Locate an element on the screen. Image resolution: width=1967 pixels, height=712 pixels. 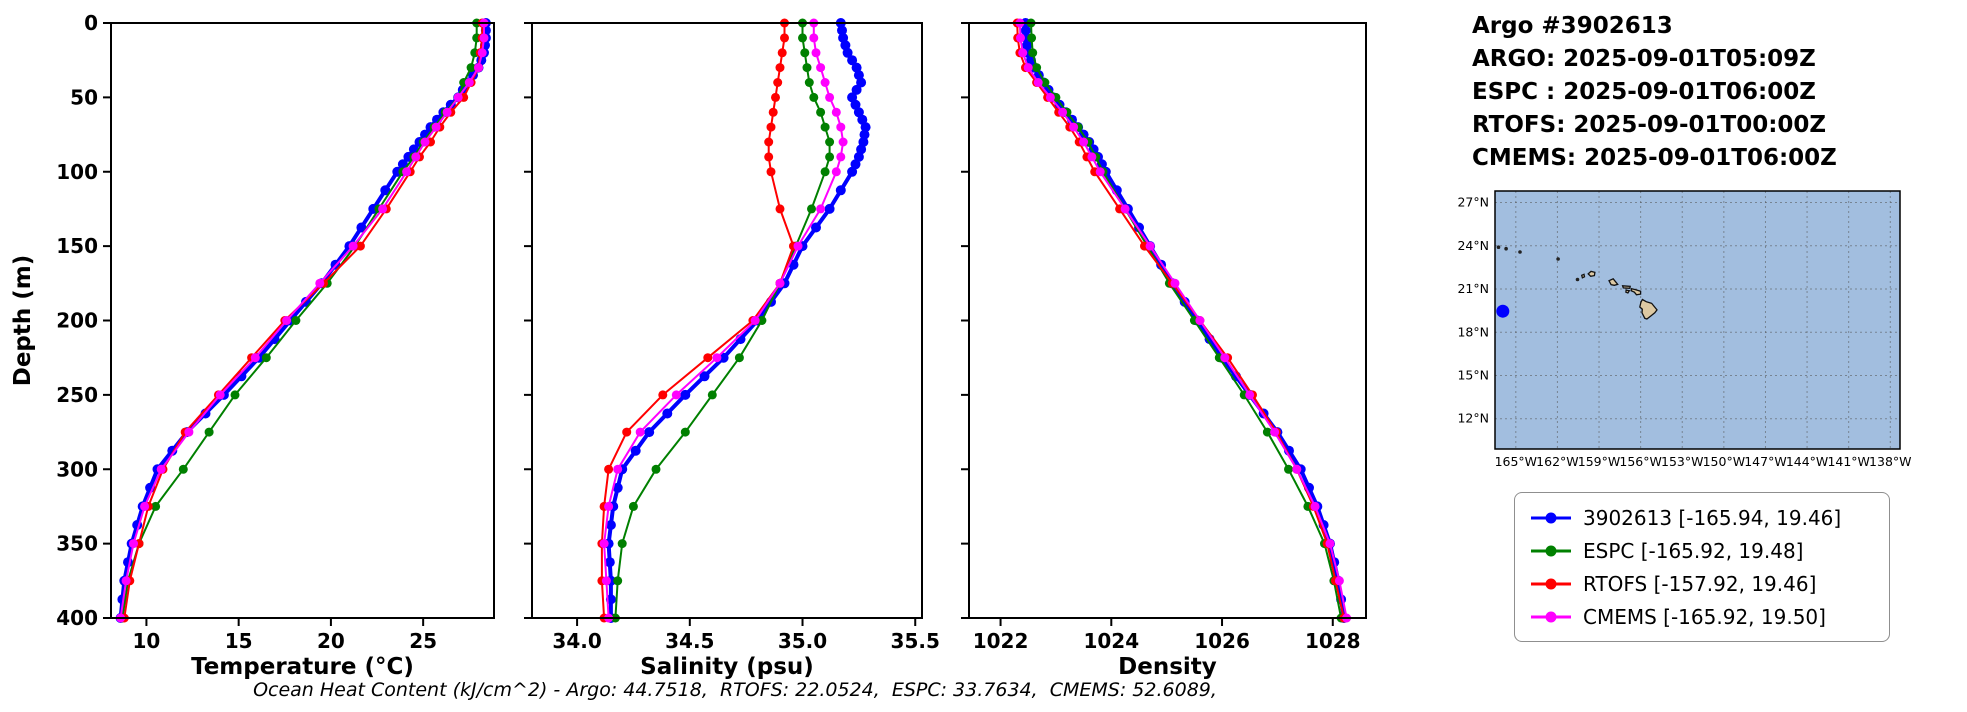
svg-text: 1028 is located at coordinates (1333, 641).